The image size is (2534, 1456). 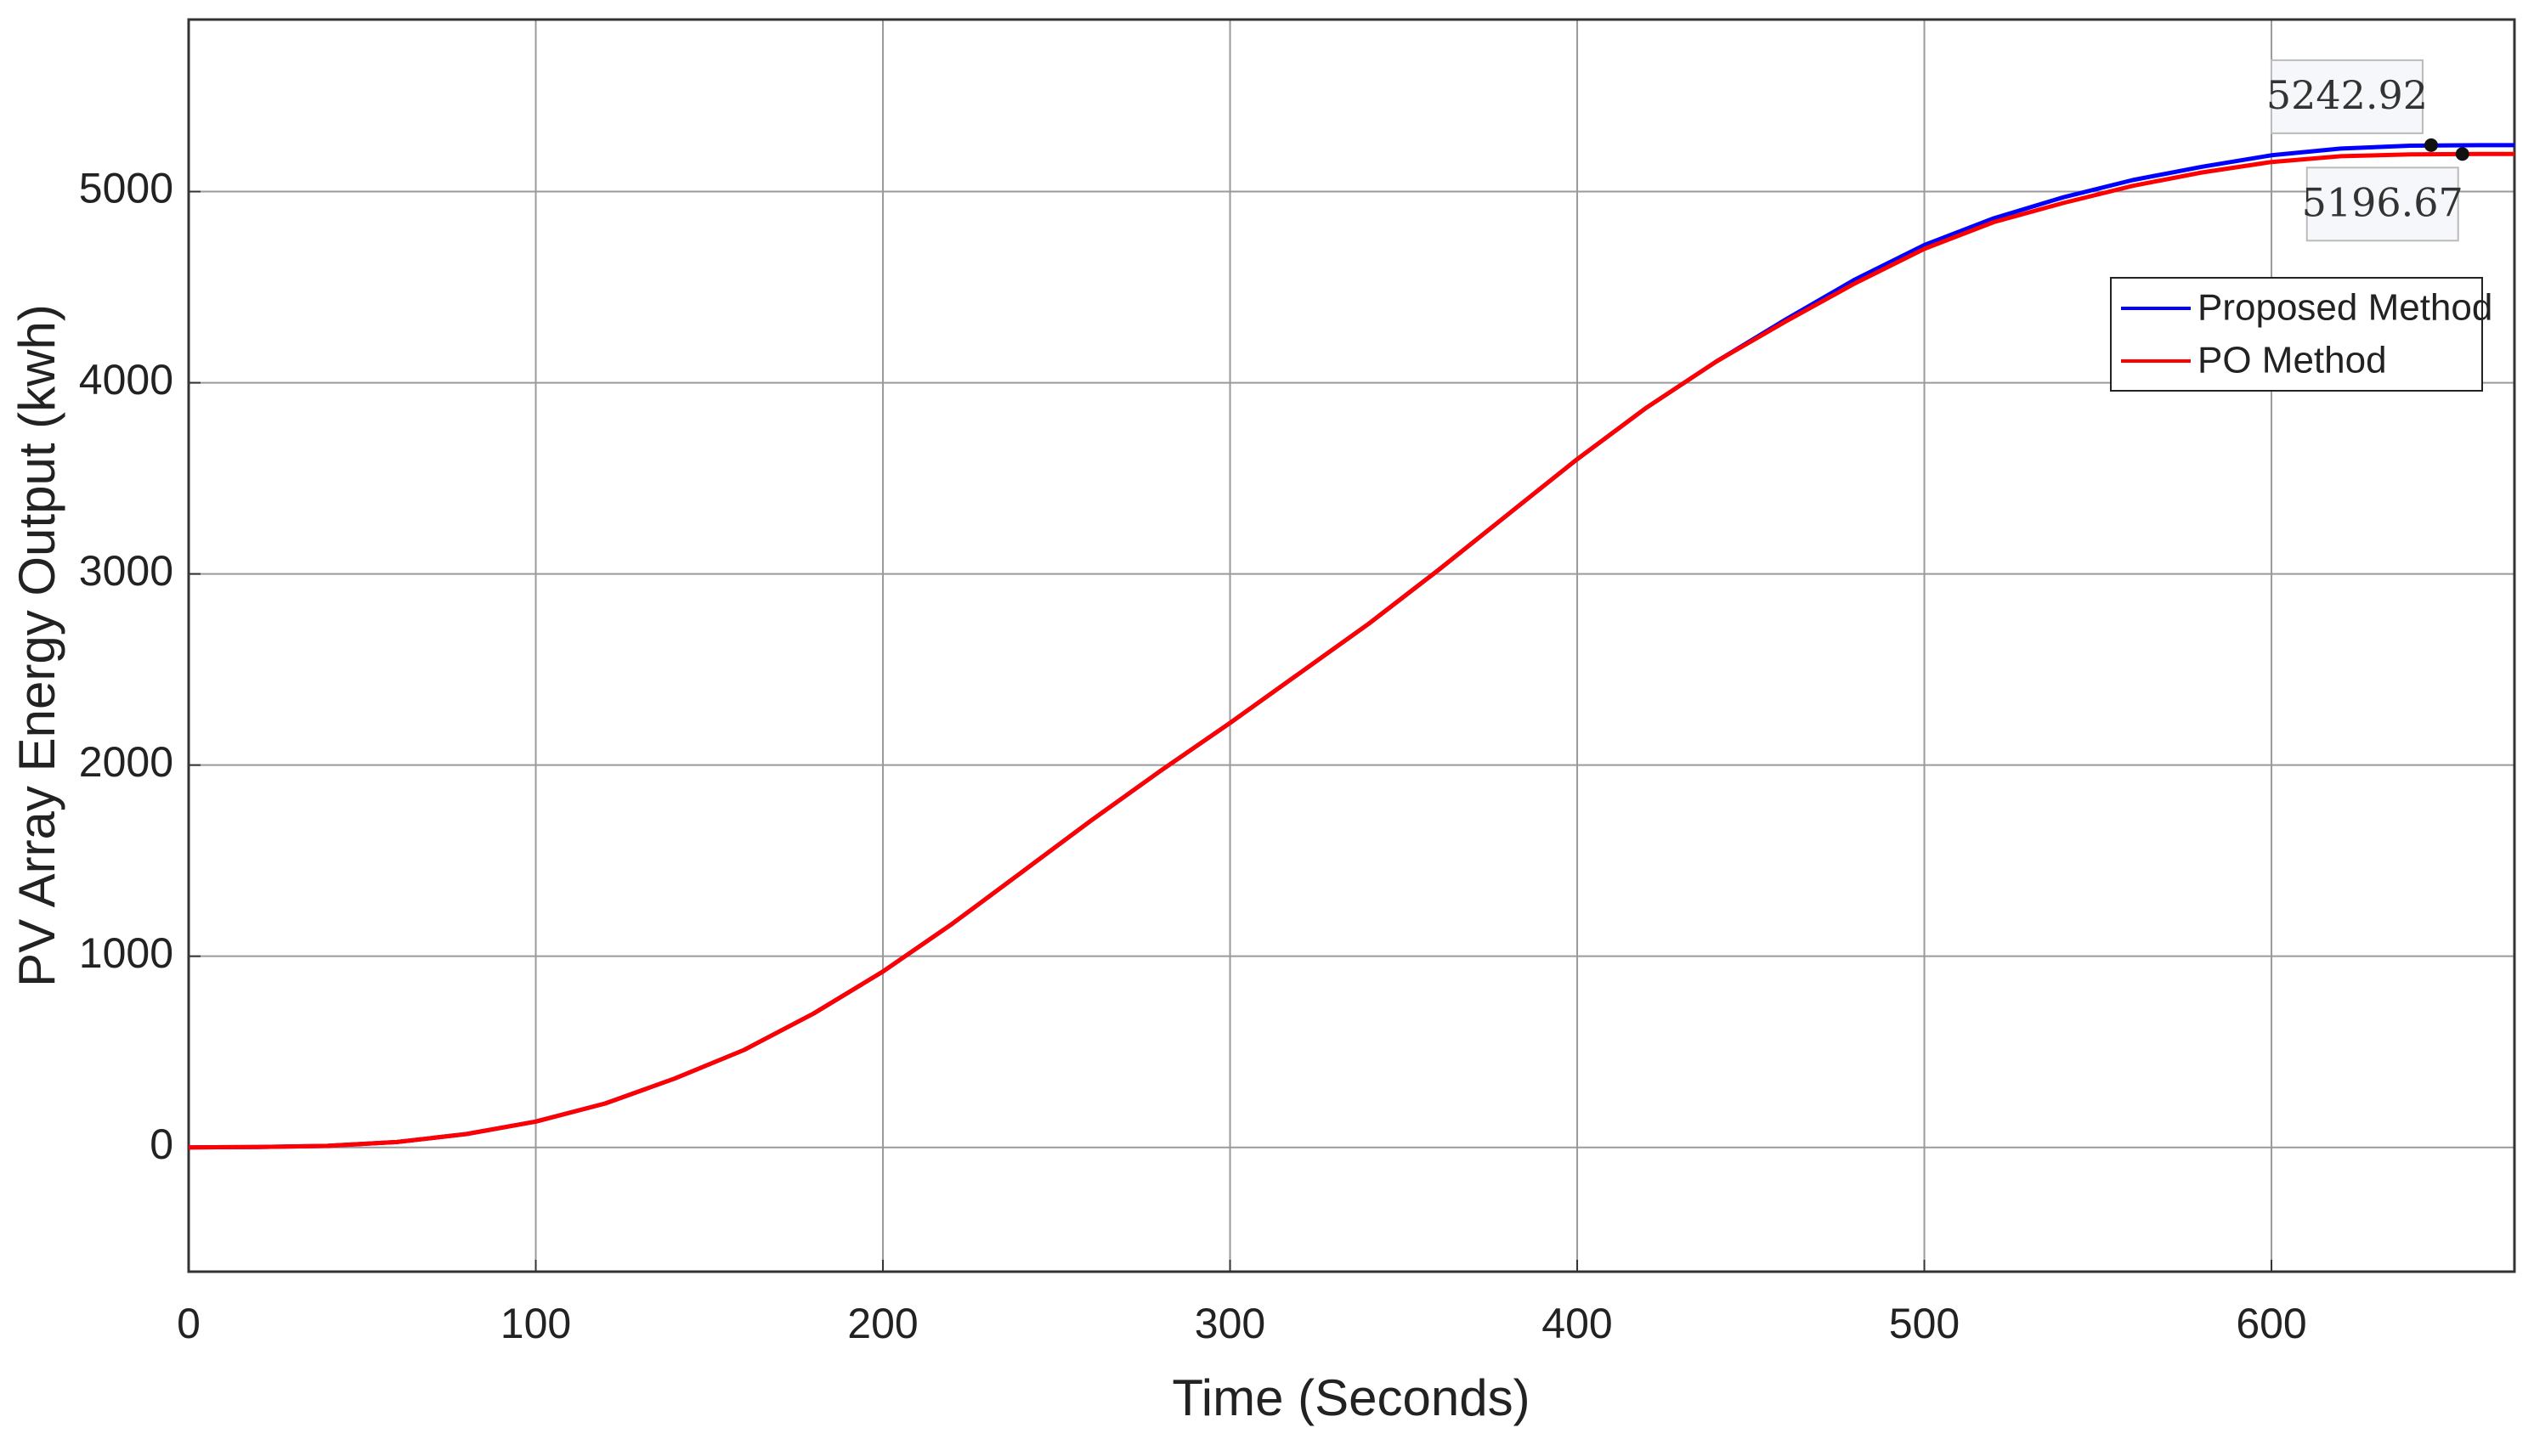 What do you see at coordinates (2296, 335) in the screenshot?
I see `legend-box` at bounding box center [2296, 335].